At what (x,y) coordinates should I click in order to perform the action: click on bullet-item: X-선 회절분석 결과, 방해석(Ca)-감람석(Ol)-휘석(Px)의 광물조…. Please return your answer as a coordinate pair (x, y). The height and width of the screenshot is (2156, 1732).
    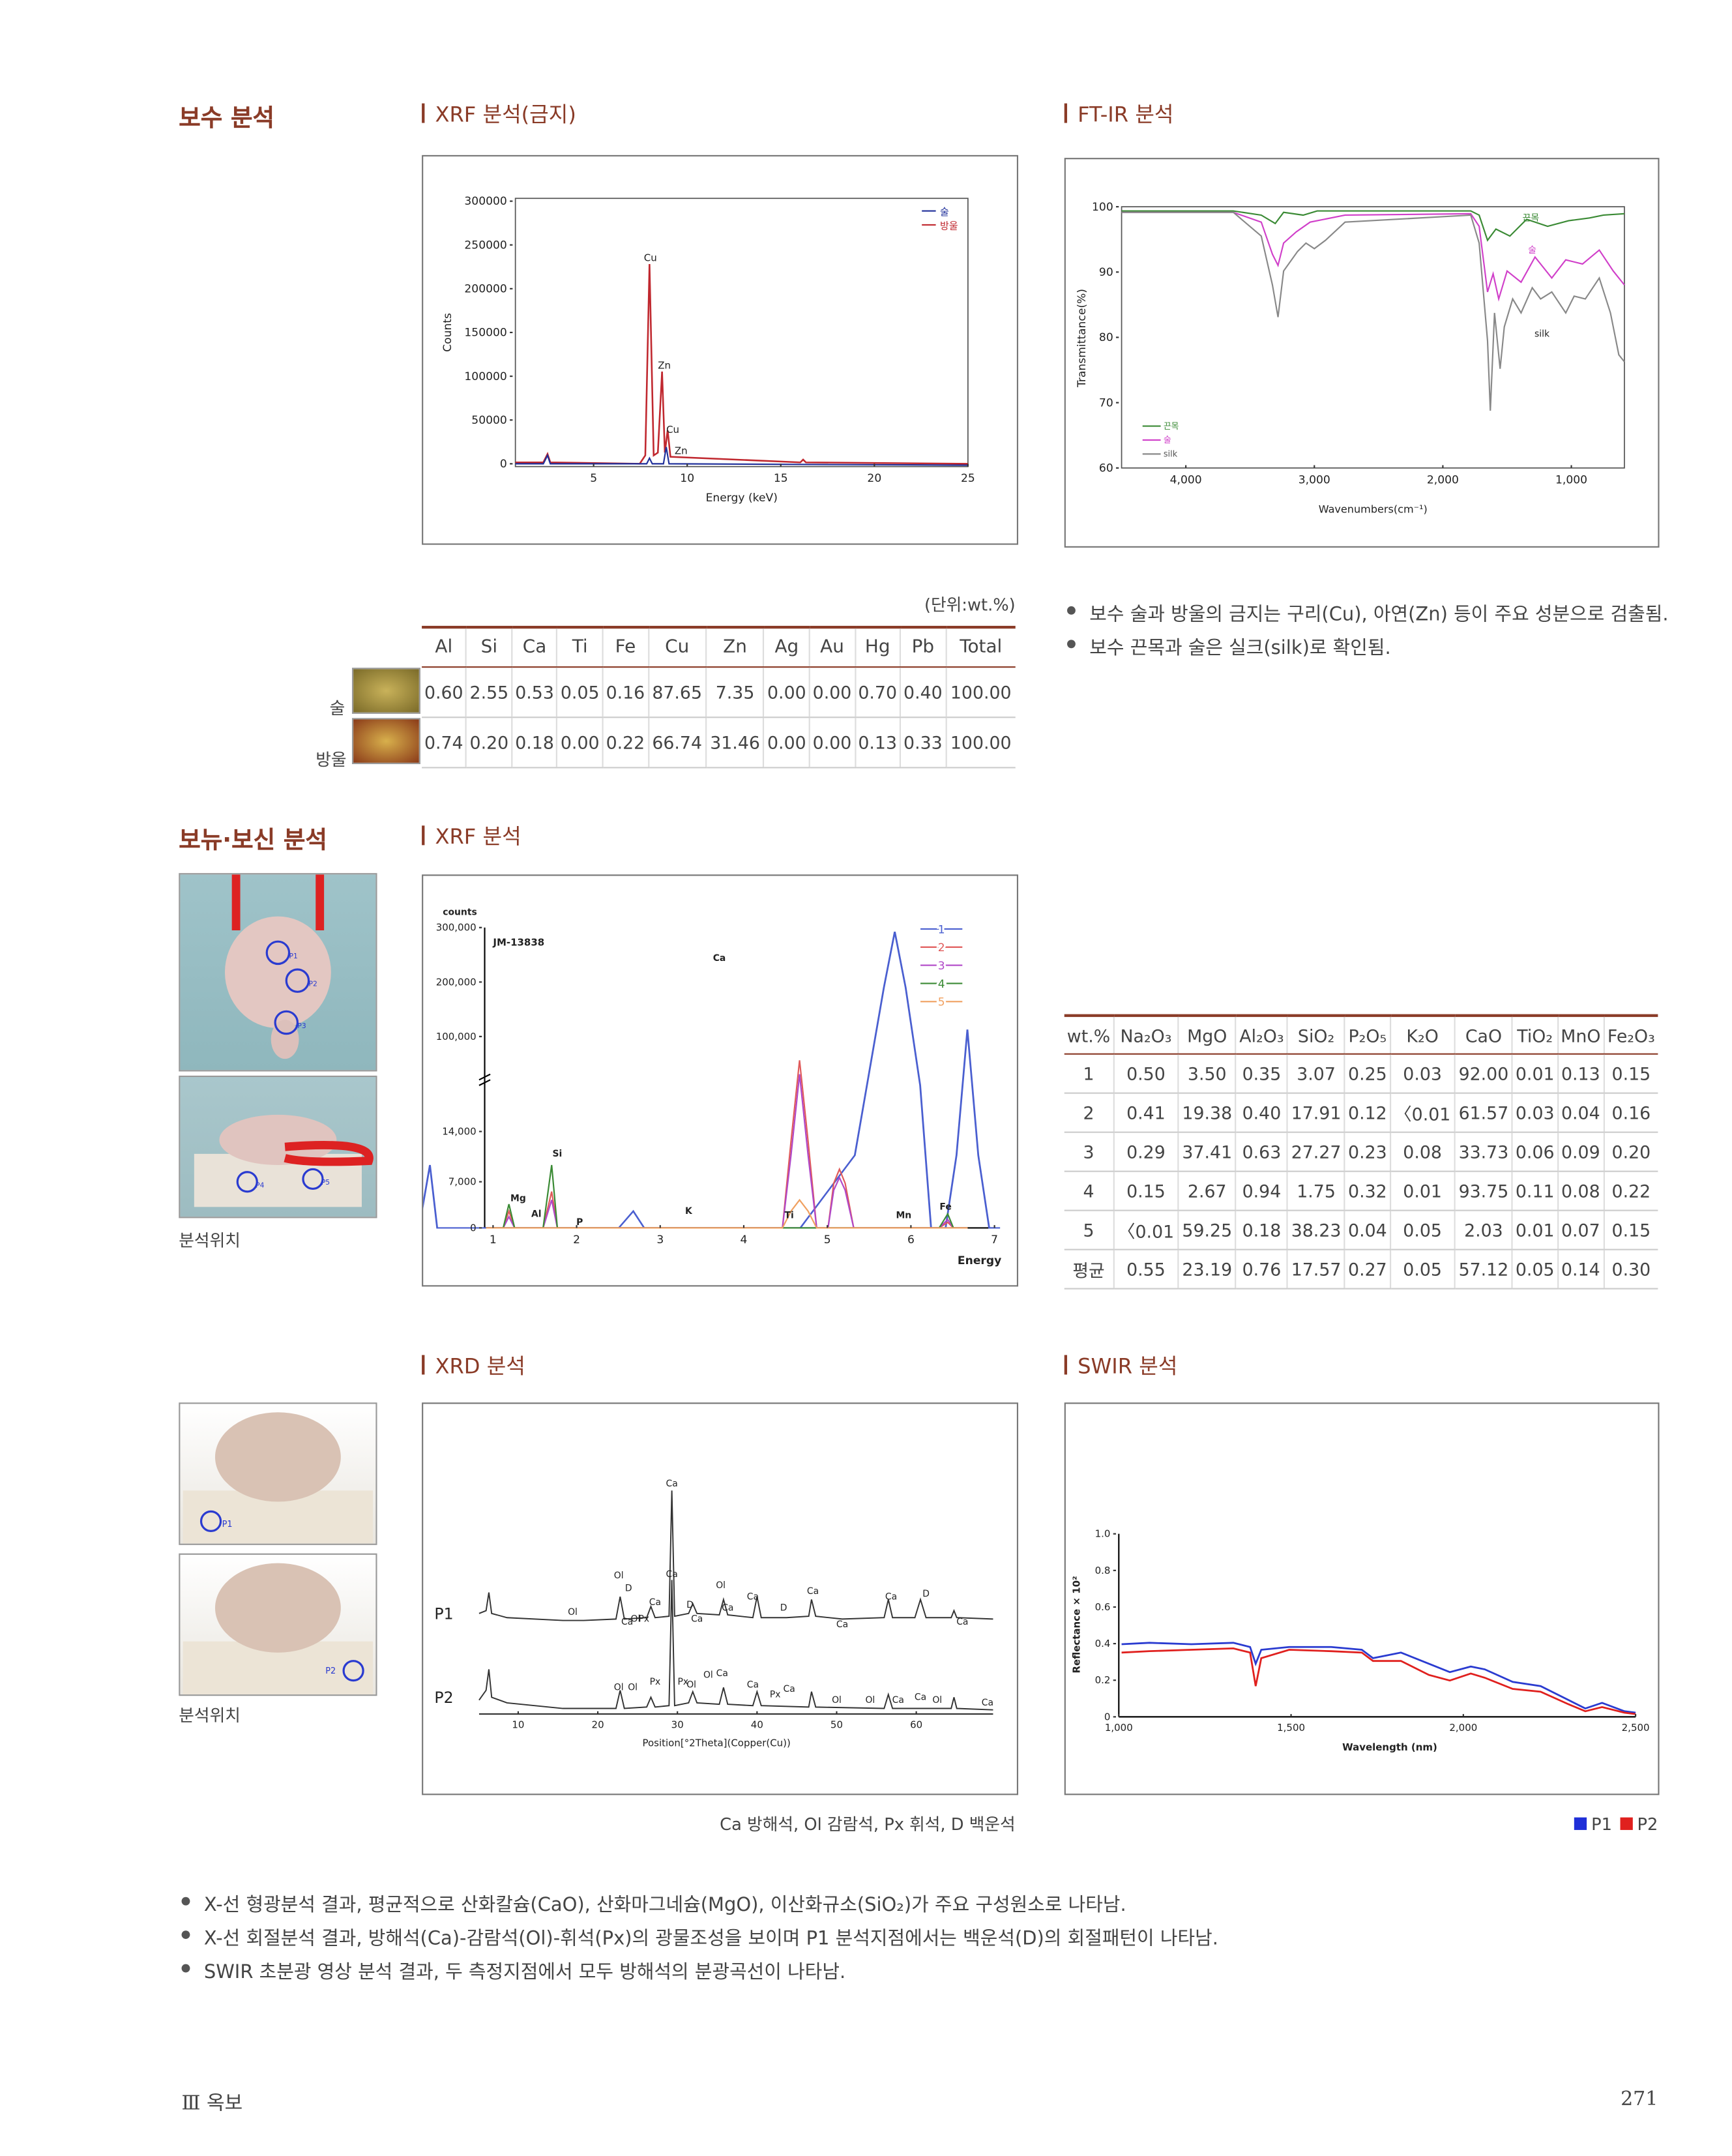
    Looking at the image, I should click on (698, 1938).